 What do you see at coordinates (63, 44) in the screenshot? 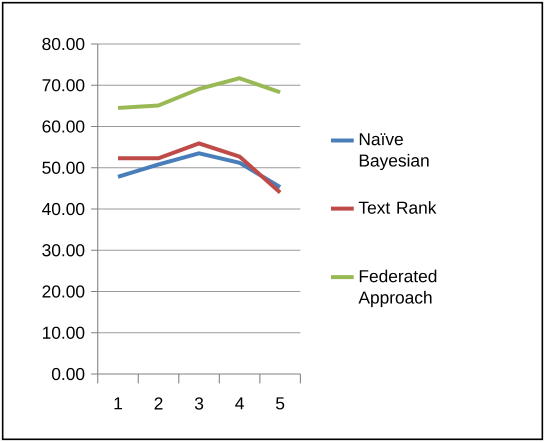
I see `y-tick-label: 80.00` at bounding box center [63, 44].